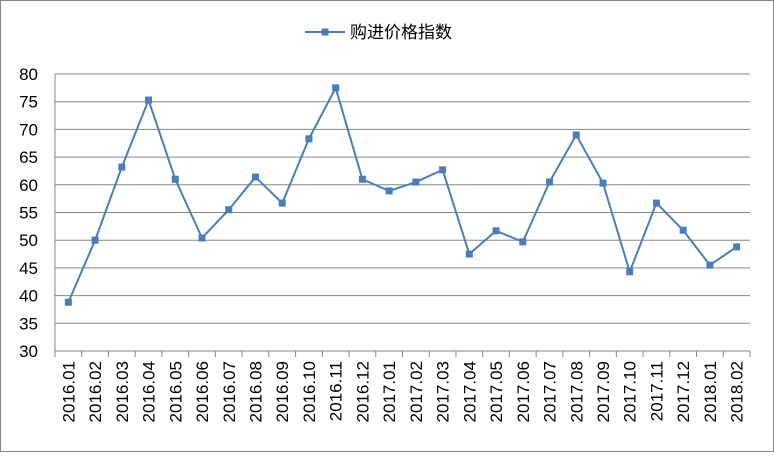  What do you see at coordinates (28, 157) in the screenshot?
I see `y-tick-label: 65` at bounding box center [28, 157].